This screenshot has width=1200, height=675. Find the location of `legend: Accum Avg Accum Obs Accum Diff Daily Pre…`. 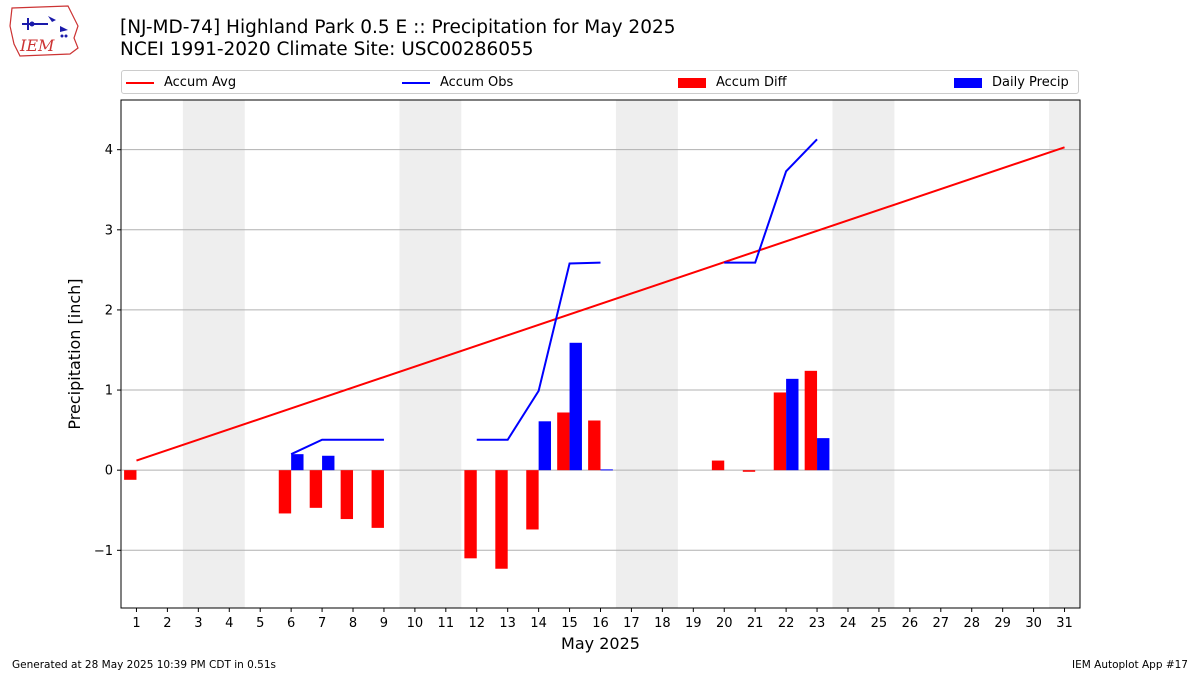

legend: Accum Avg Accum Obs Accum Diff Daily Pre… is located at coordinates (600, 82).